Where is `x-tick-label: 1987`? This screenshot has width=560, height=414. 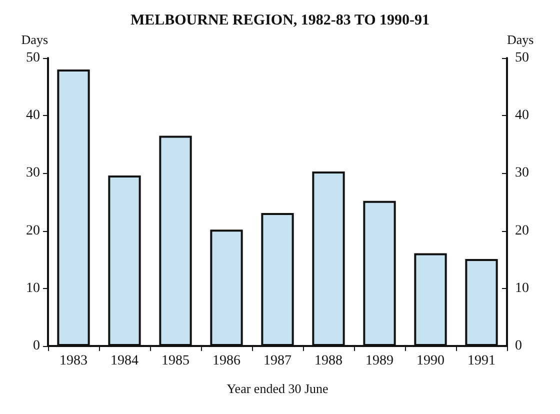
x-tick-label: 1987 is located at coordinates (278, 361).